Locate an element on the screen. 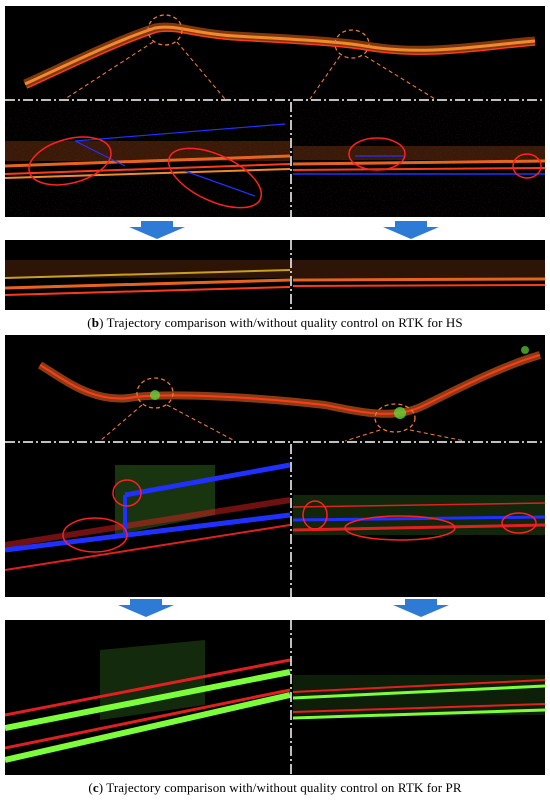  hs-overview-trajectory is located at coordinates (279, 55).